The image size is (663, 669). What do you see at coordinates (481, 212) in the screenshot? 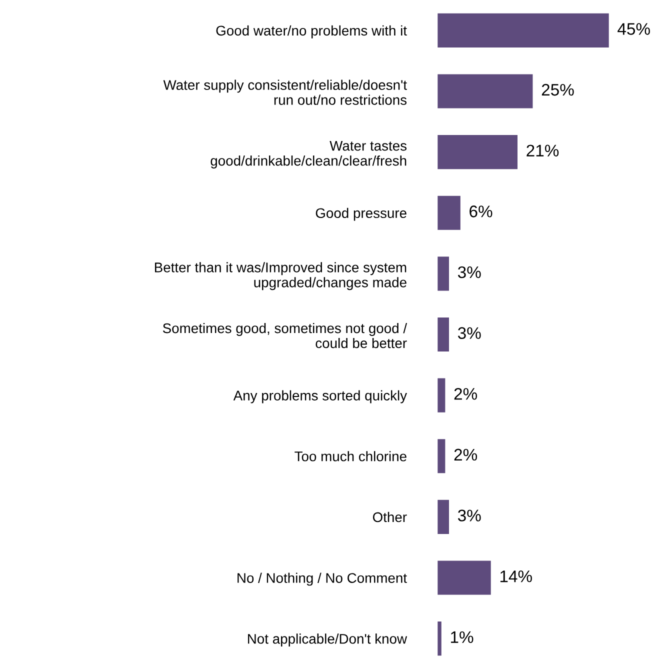
I see `data-label: 6%` at bounding box center [481, 212].